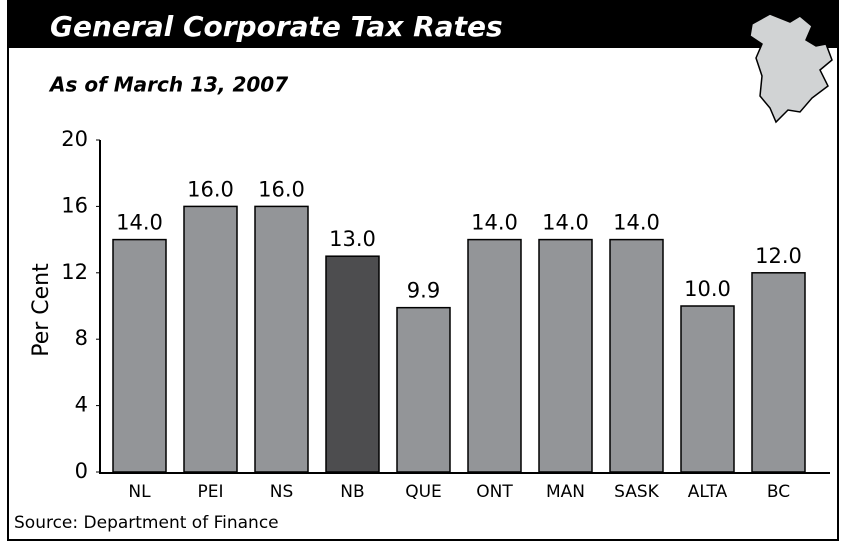 The height and width of the screenshot is (548, 846). Describe the element at coordinates (139, 492) in the screenshot. I see `x-tick-label: NL` at that location.